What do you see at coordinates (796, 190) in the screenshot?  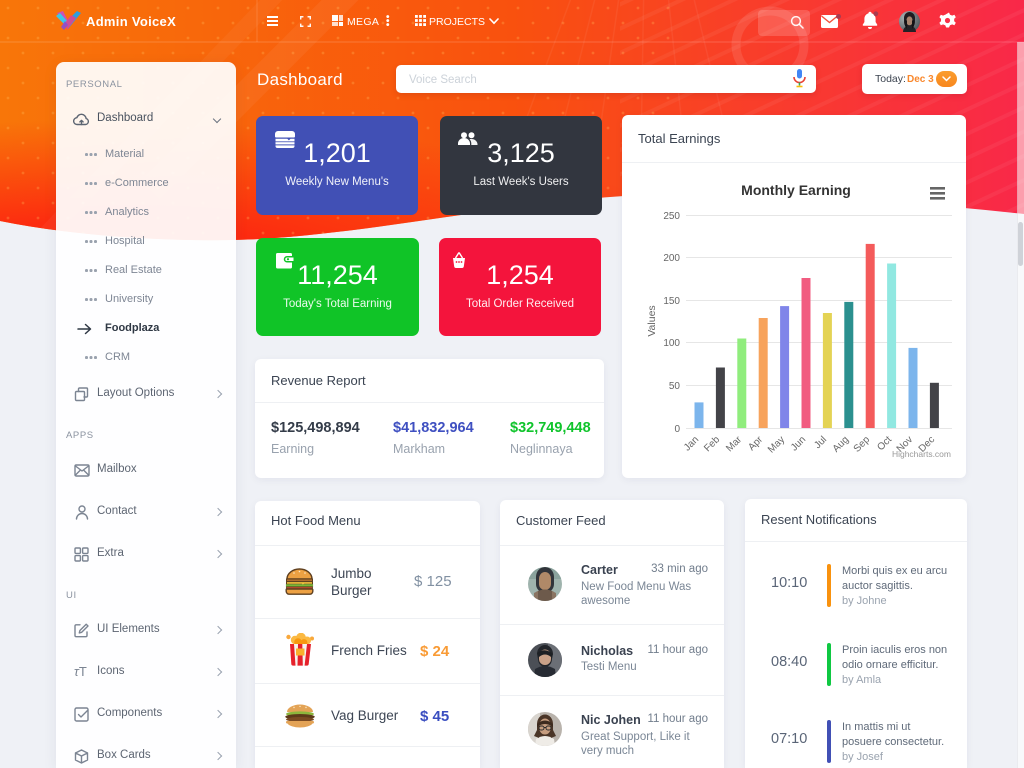 I see `svg-text: Monthly Earning` at bounding box center [796, 190].